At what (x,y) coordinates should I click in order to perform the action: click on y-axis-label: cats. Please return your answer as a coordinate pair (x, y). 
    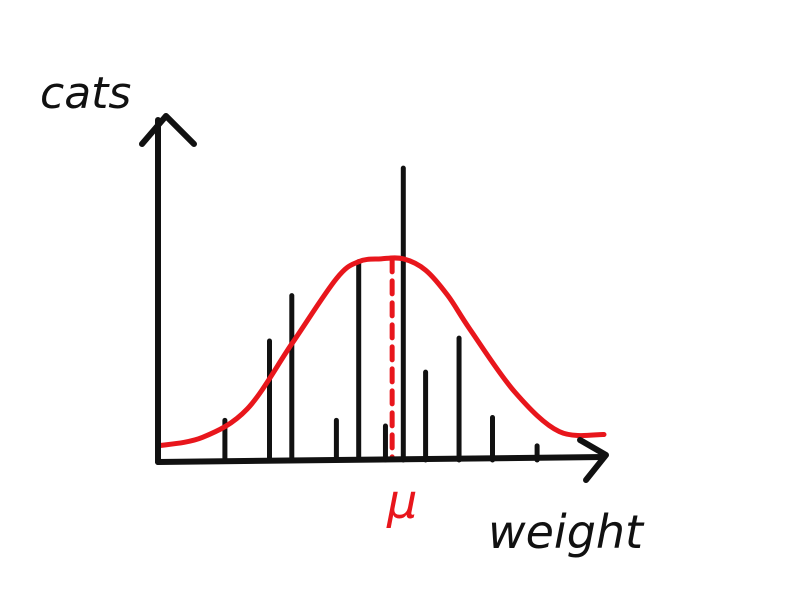
    Looking at the image, I should click on (85, 93).